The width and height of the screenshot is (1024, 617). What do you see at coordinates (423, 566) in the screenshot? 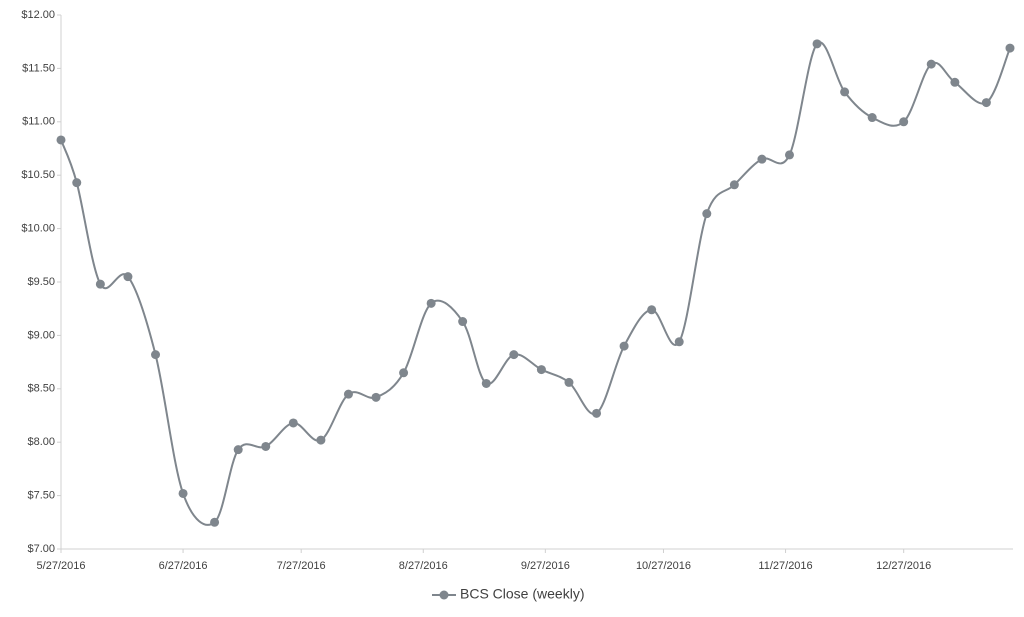
I see `x-tick-label: 8/27/2016` at bounding box center [423, 566].